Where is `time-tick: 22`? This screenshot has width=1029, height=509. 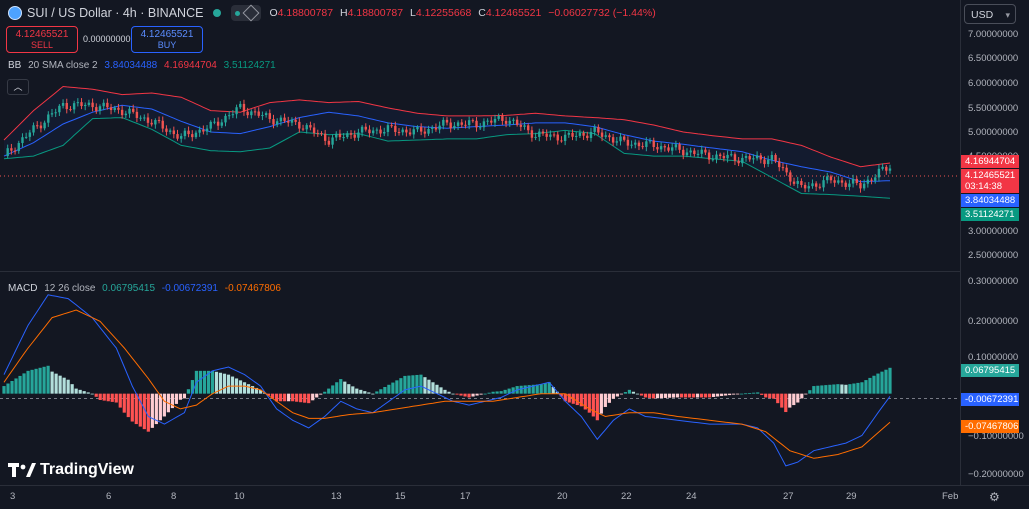
time-tick: 22 is located at coordinates (626, 496).